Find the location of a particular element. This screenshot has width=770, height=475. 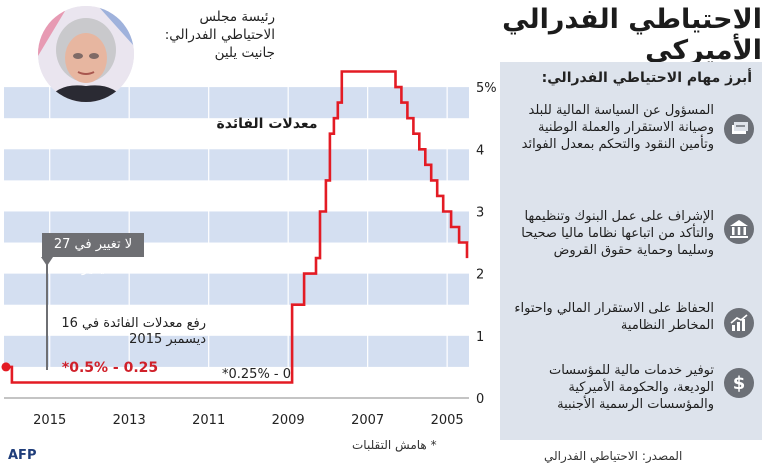

chair-portrait is located at coordinates (86, 54).